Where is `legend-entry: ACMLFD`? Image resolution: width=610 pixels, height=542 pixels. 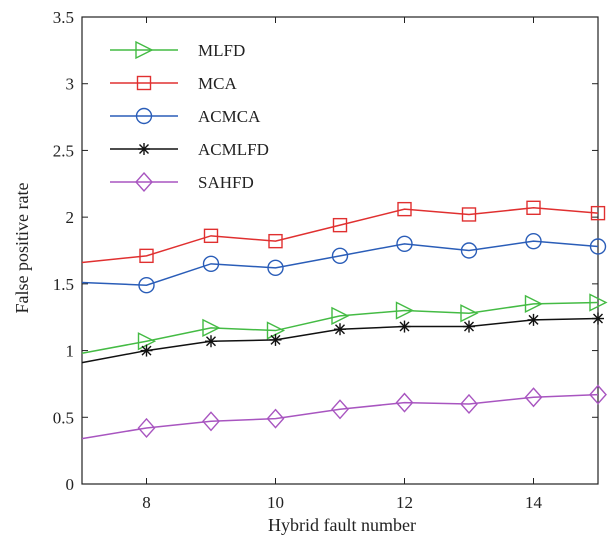
legend-entry: ACMLFD is located at coordinates (189, 149).